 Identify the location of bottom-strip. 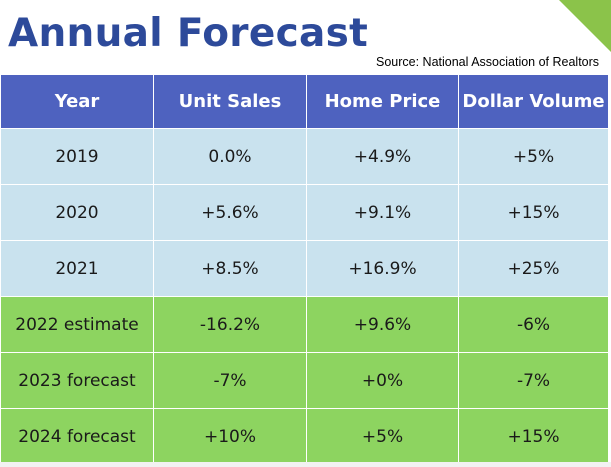
(305, 464).